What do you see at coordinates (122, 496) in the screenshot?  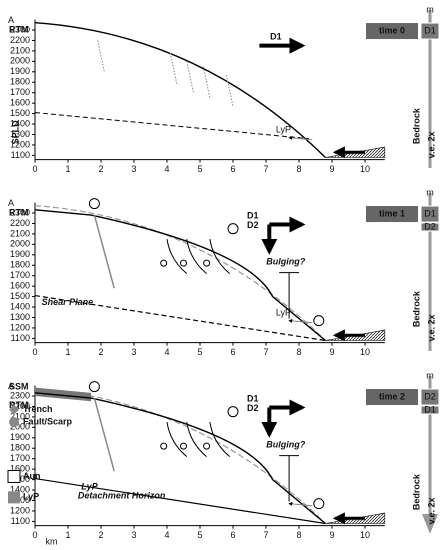 I see `plane-label: Detachment Horizon` at bounding box center [122, 496].